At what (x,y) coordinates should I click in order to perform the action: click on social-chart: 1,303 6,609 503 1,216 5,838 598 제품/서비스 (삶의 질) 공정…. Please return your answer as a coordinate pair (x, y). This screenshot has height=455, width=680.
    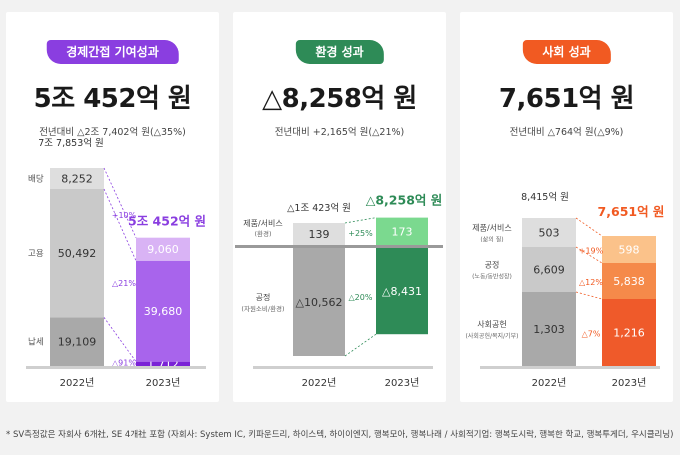
    Looking at the image, I should click on (565, 290).